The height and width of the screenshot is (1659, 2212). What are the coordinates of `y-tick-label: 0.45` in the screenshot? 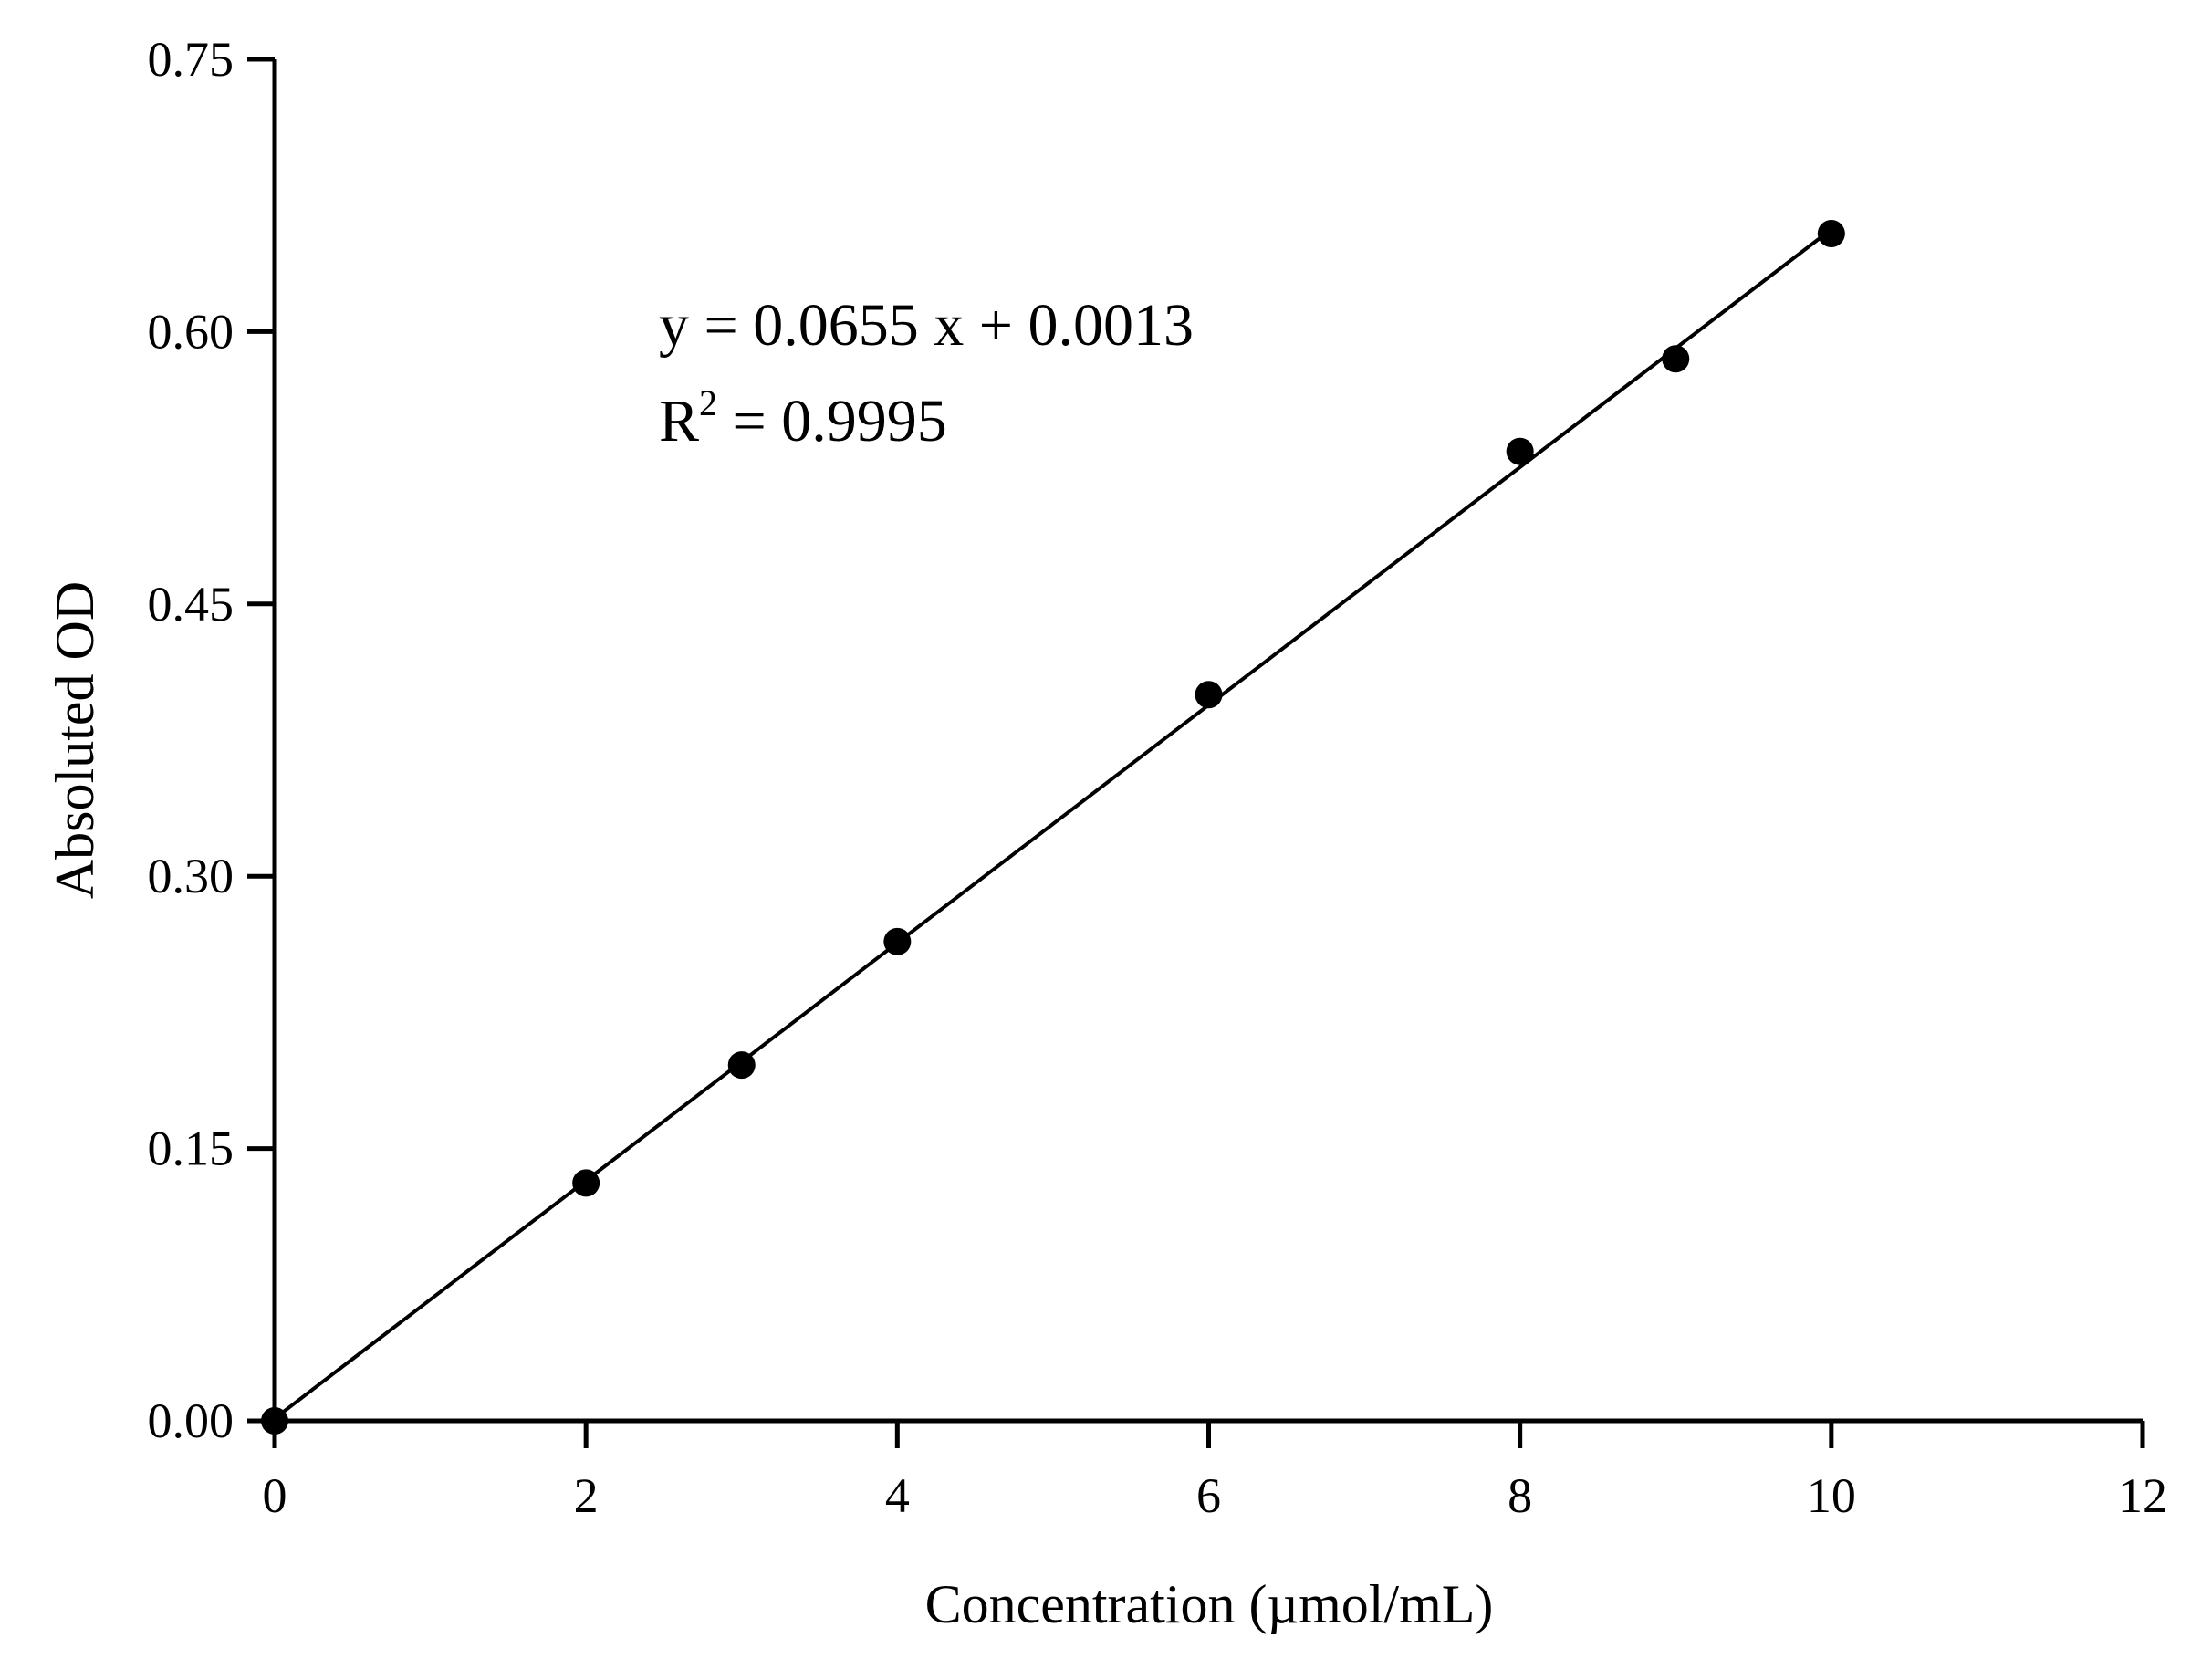 It's located at (191, 604).